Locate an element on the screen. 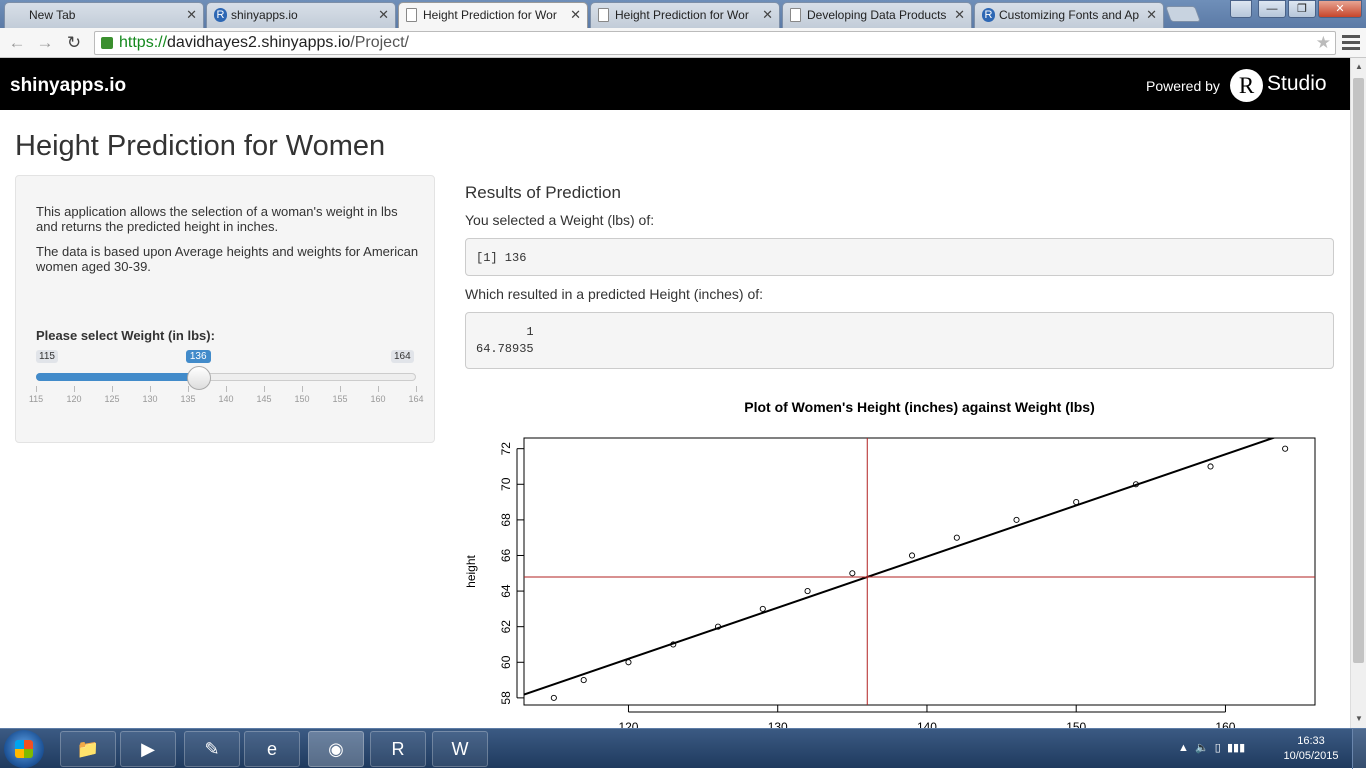 This screenshot has height=769, width=1366. window-close-button: ✕ is located at coordinates (1340, 9).